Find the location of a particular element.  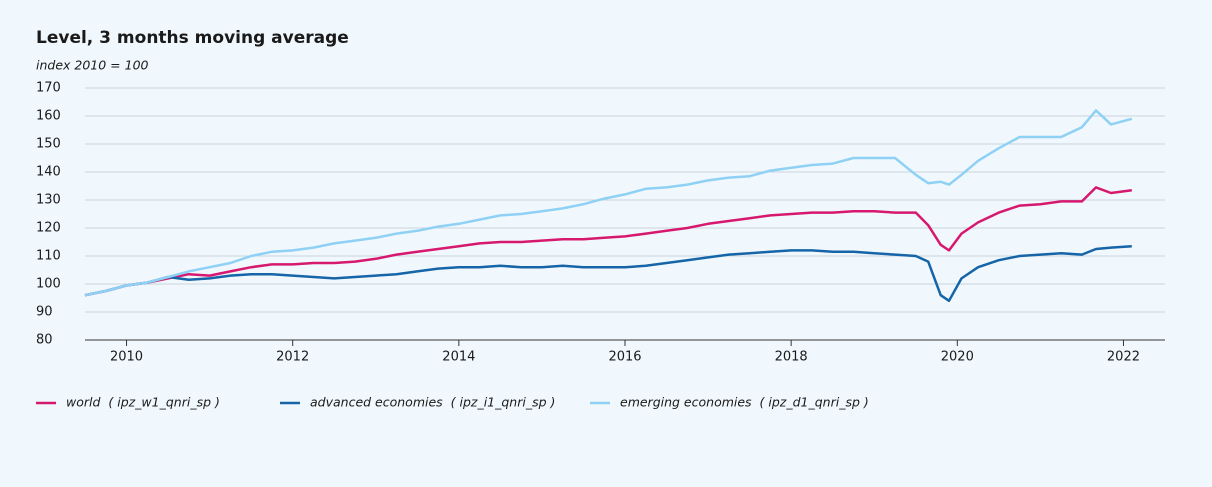

x-tick-label: 2010 is located at coordinates (126, 357).